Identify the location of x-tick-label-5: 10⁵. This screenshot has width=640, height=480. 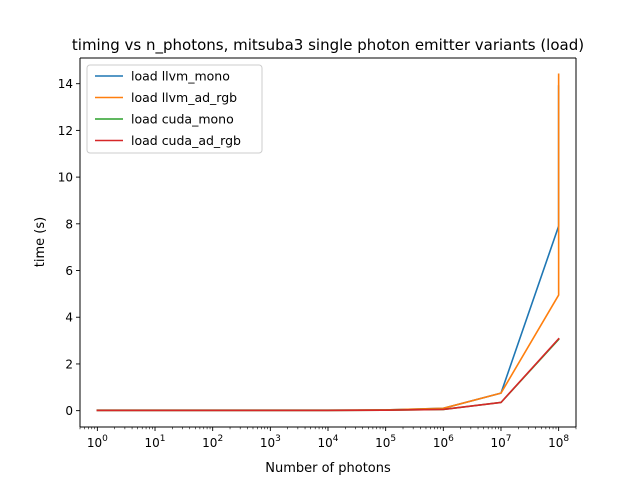
(385, 442).